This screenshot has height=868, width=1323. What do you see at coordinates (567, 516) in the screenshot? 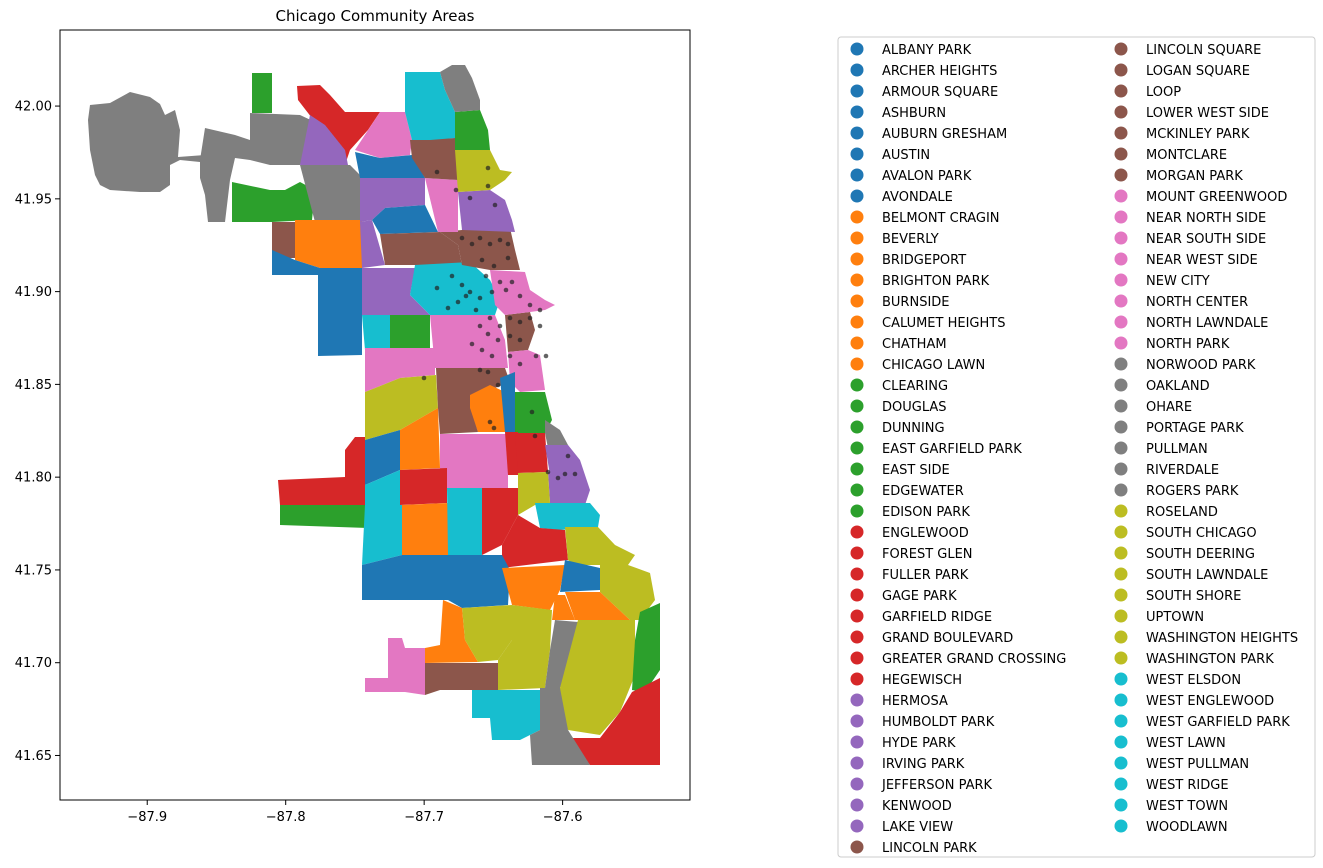
I see `area-woodlawn` at bounding box center [567, 516].